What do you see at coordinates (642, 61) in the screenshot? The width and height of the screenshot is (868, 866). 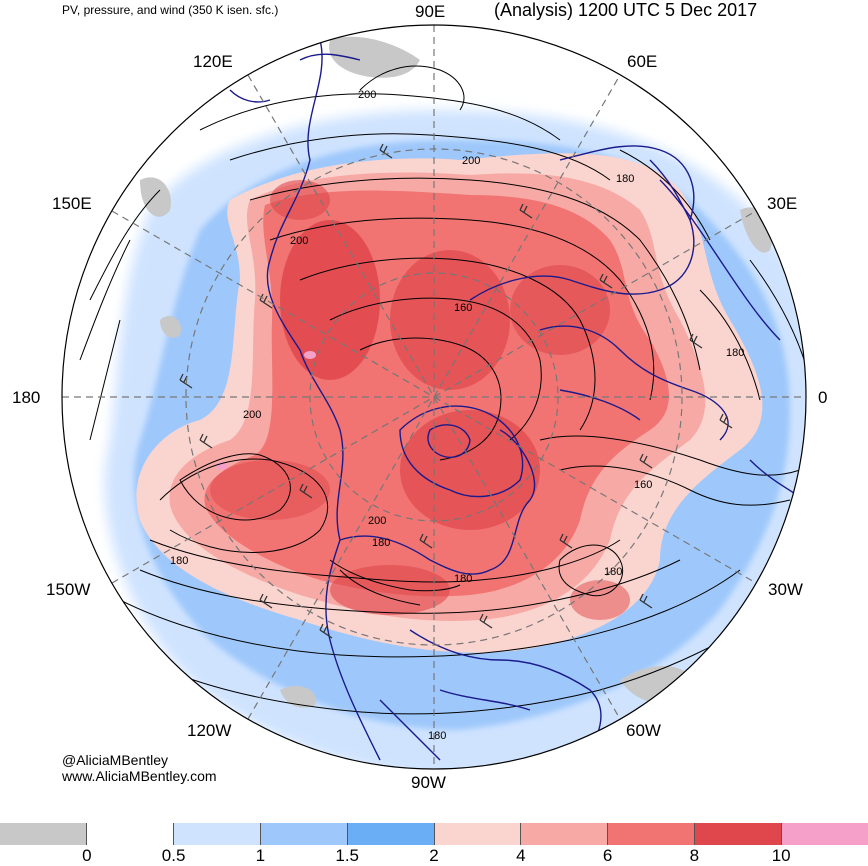 I see `lon-label-60e: 60E` at bounding box center [642, 61].